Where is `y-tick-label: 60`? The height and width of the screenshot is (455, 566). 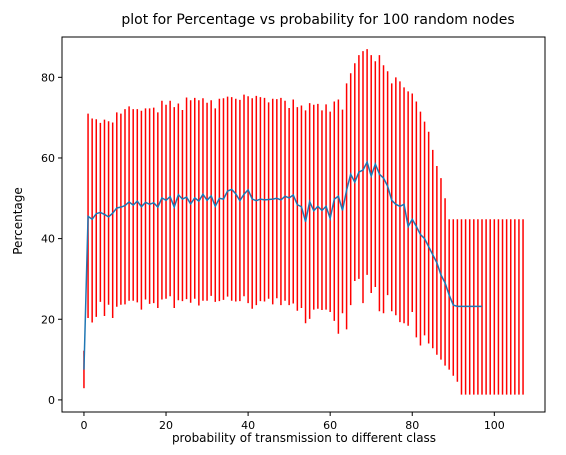
y-tick-label: 60 is located at coordinates (48, 158).